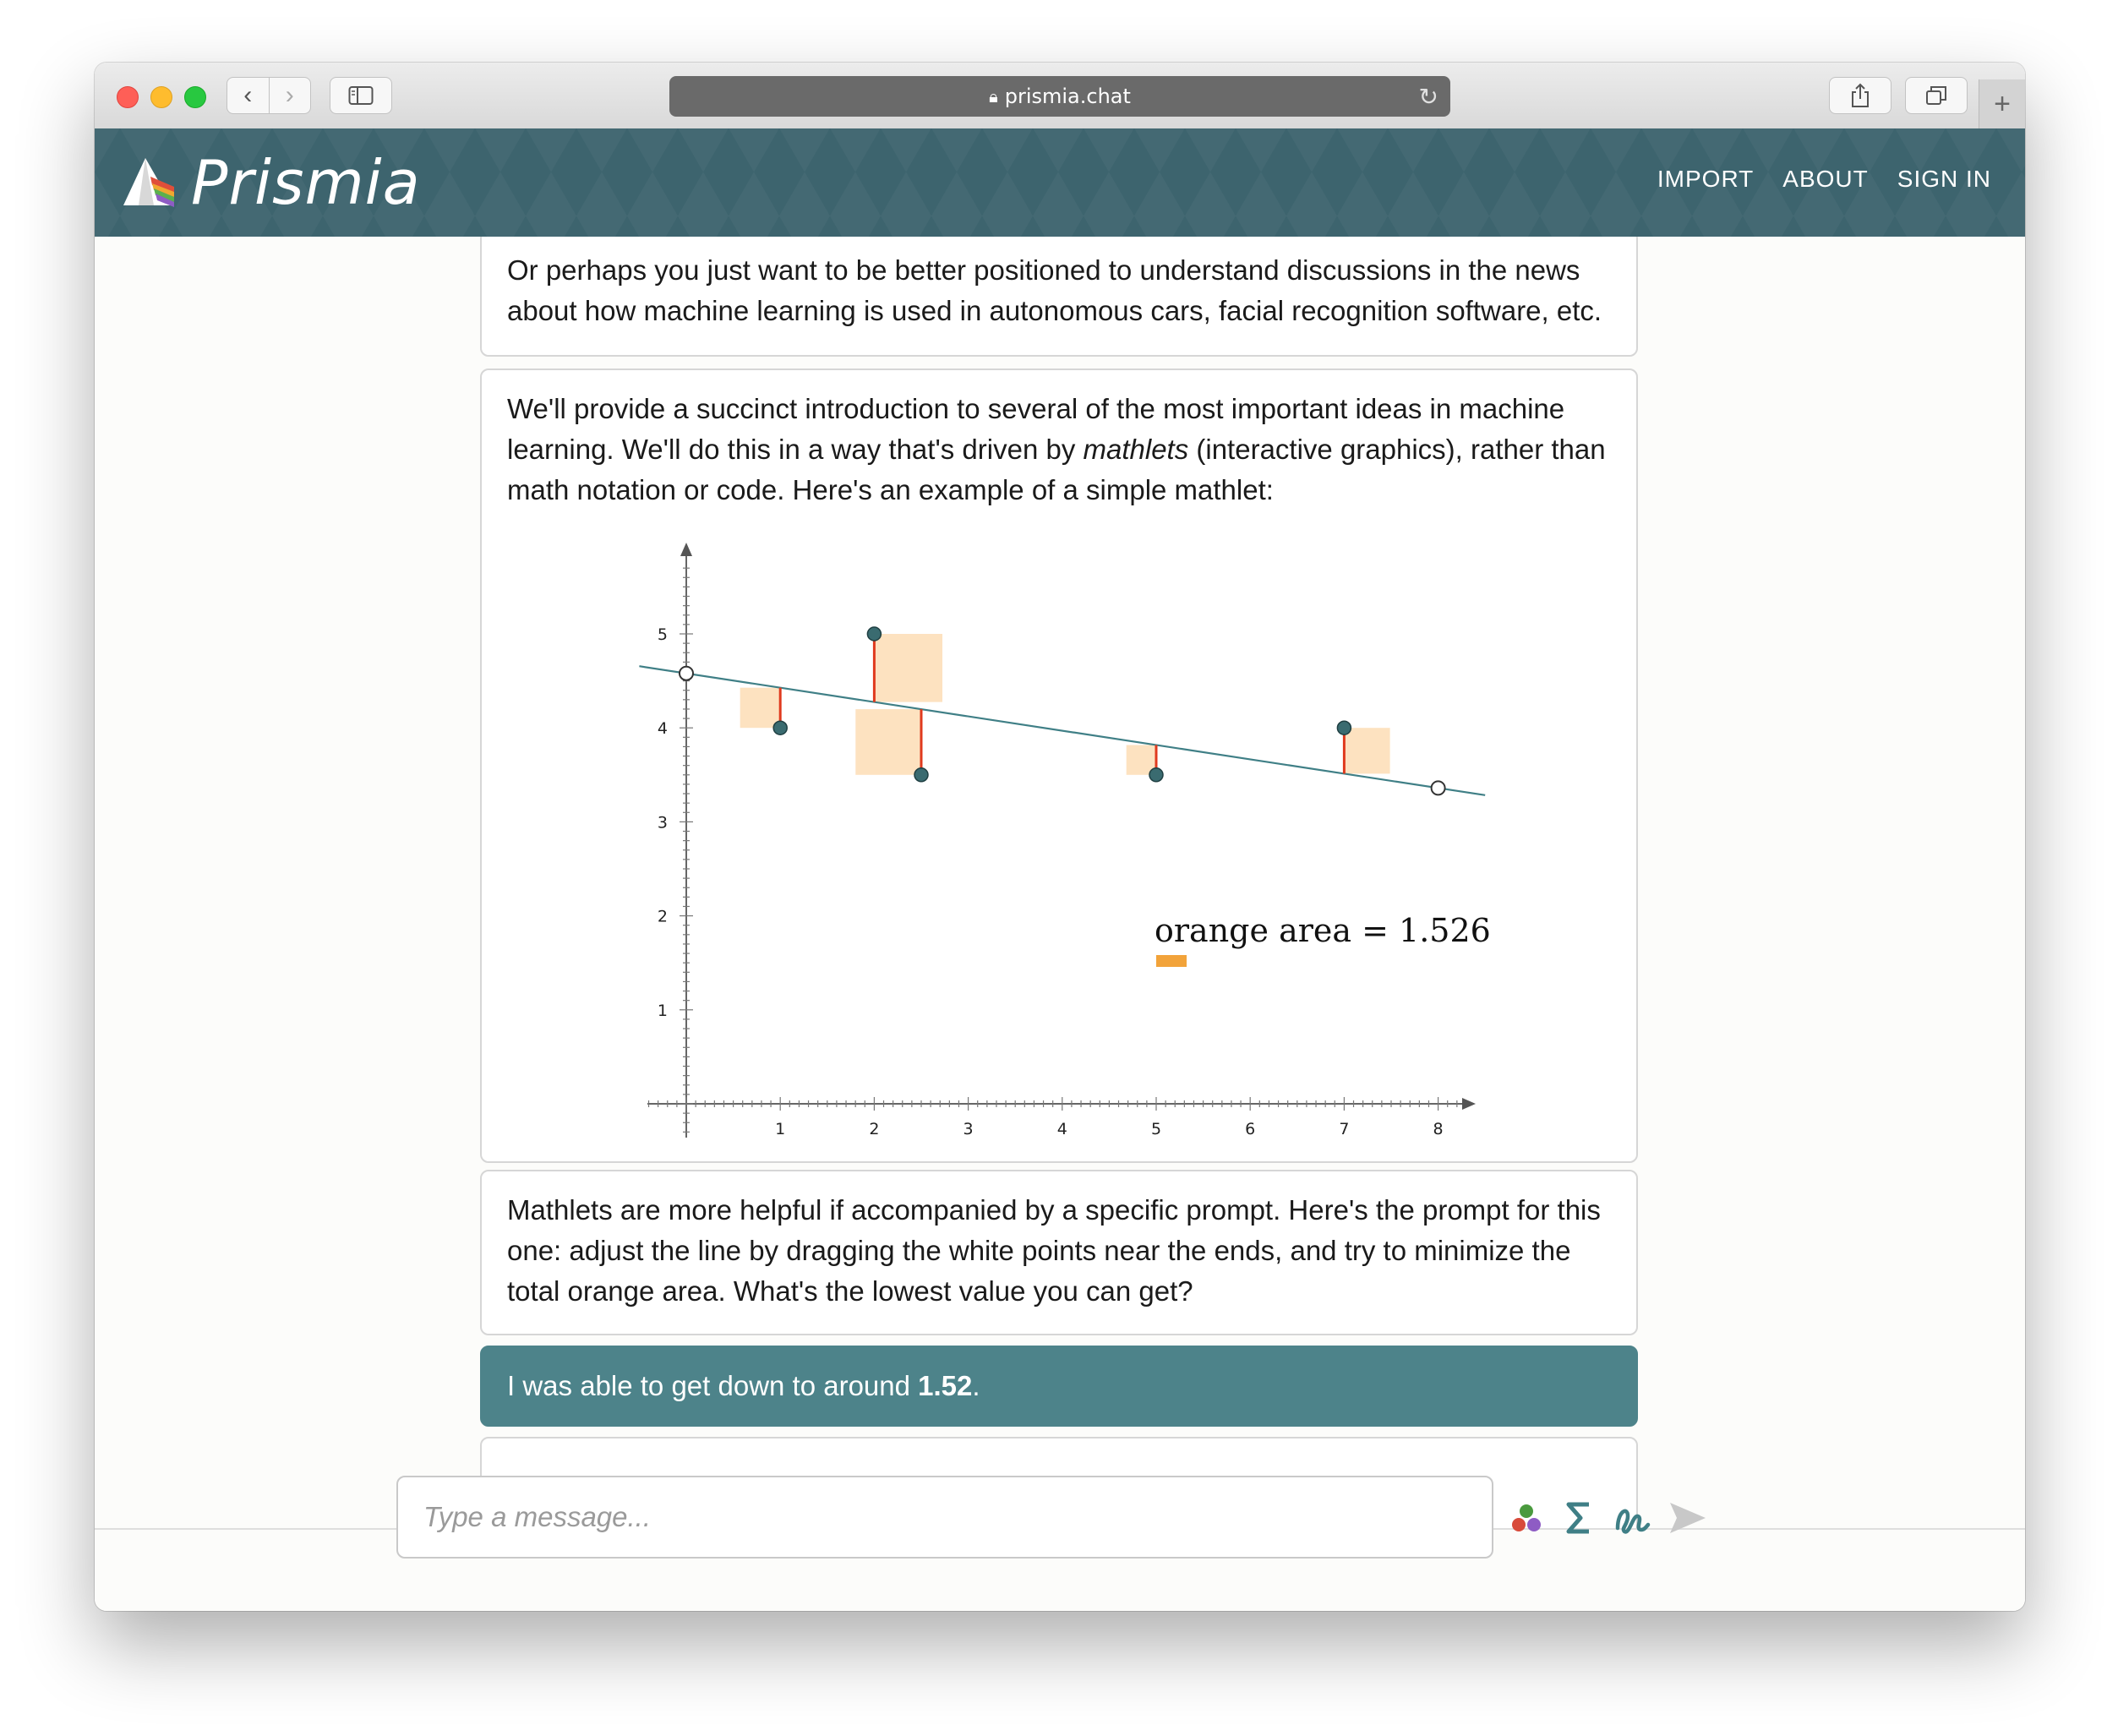 This screenshot has width=2118, height=1736. I want to click on tabs-icon, so click(1936, 95).